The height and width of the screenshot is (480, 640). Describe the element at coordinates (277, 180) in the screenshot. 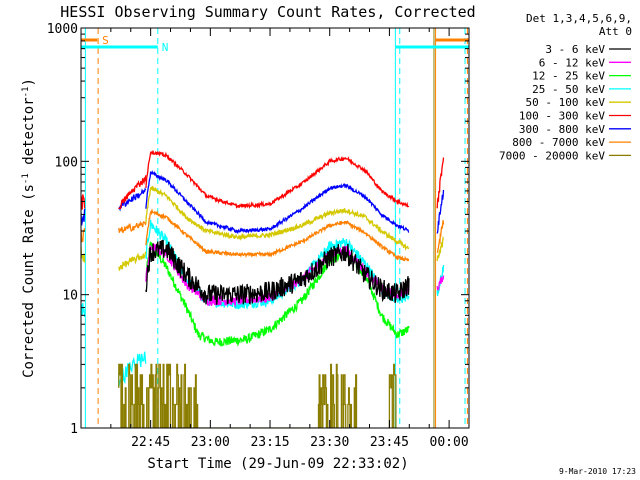

I see `series-line-100-300-kev` at that location.